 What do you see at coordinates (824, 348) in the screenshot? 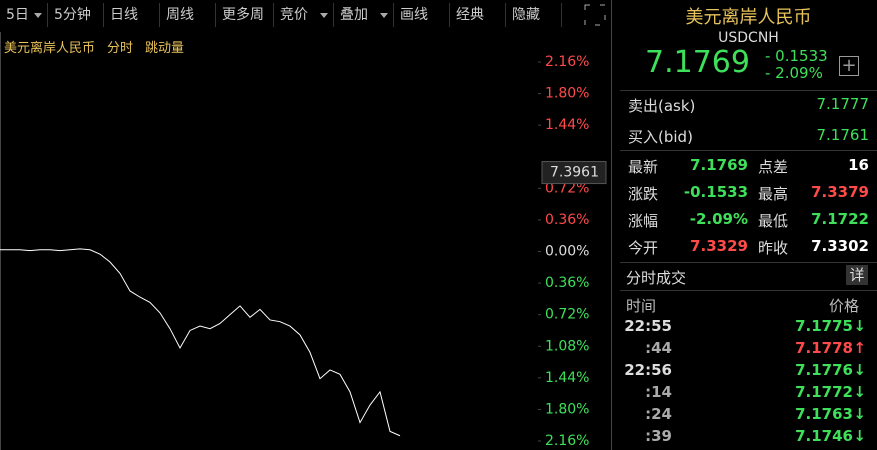
I see `trade-price: 7.1778` at bounding box center [824, 348].